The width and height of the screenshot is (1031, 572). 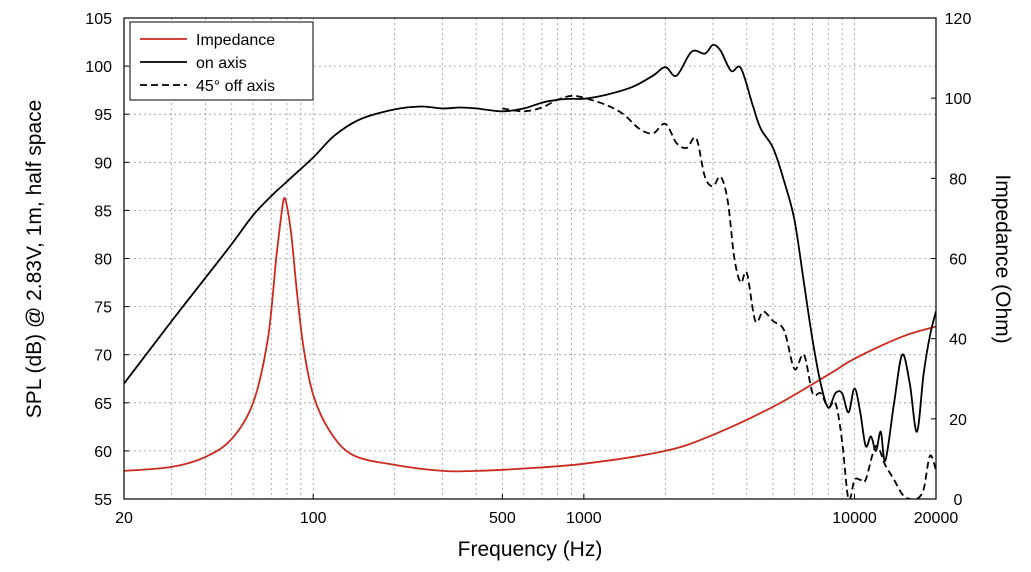 I want to click on x-tick-label: 1000, so click(x=584, y=518).